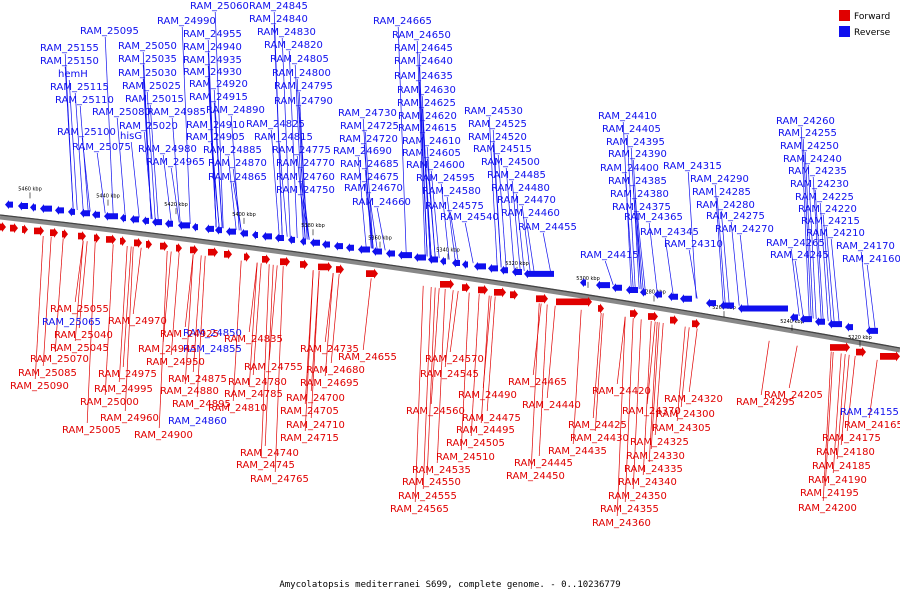 The height and width of the screenshot is (600, 900). What do you see at coordinates (30, 189) in the screenshot?
I see `scale-tick-label: 5460 kbp` at bounding box center [30, 189].